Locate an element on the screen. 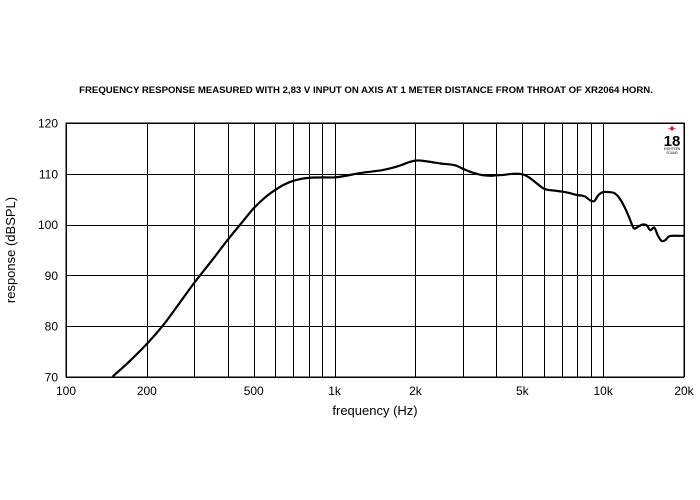  logo-number: 18 is located at coordinates (672, 141).